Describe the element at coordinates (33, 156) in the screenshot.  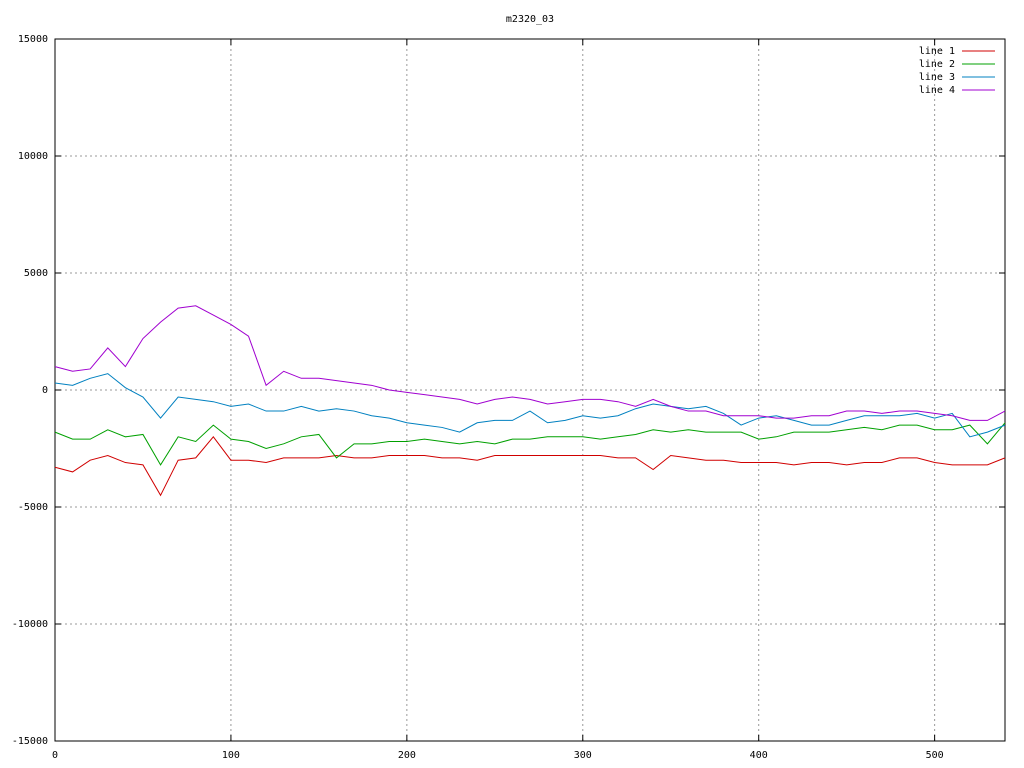
I see `y-tick-label: 10000` at that location.